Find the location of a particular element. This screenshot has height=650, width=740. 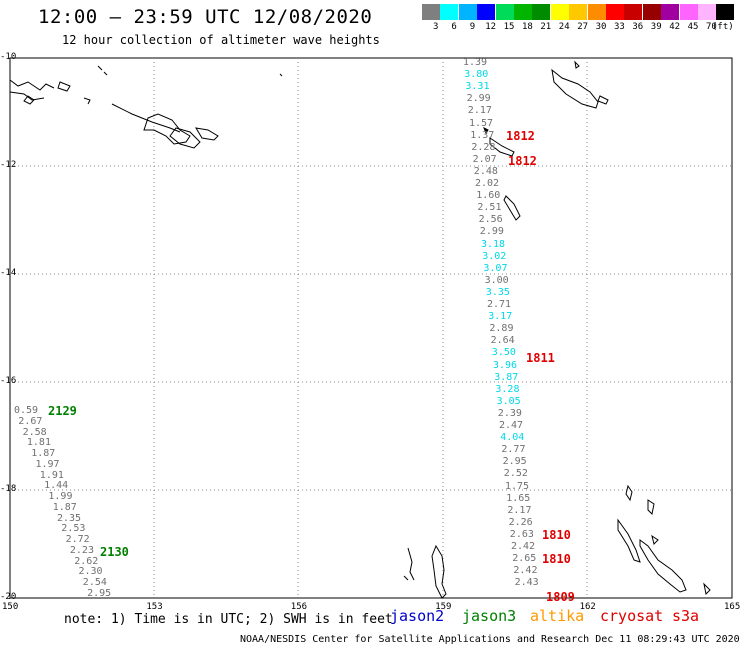

colorbar-tick-label: 33 is located at coordinates (619, 27).